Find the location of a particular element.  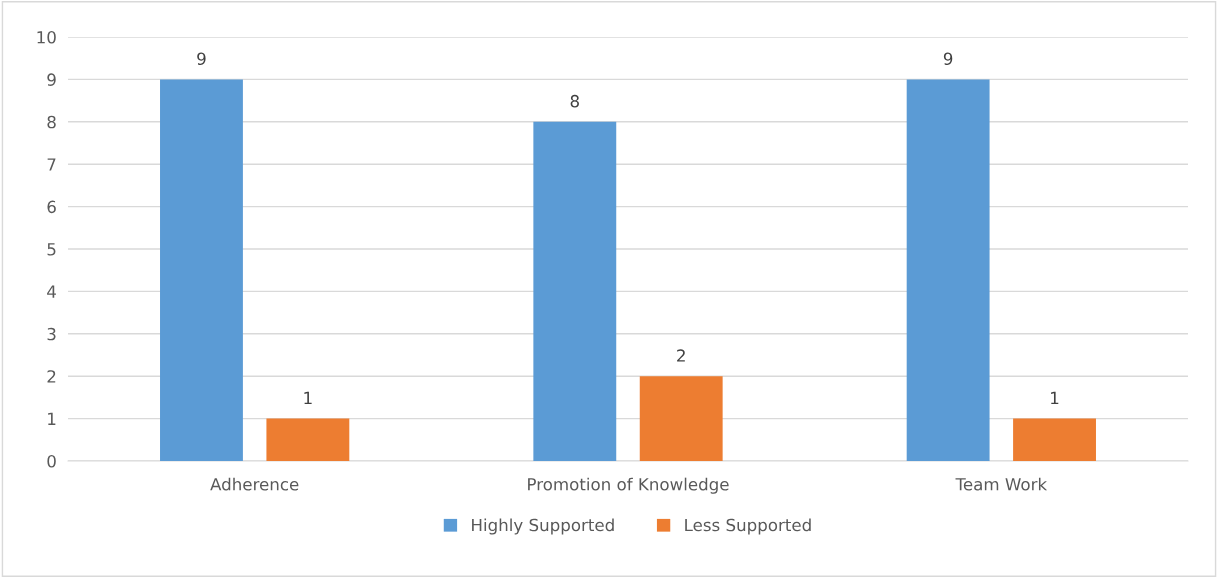

legend-label: Less Supported is located at coordinates (748, 526).